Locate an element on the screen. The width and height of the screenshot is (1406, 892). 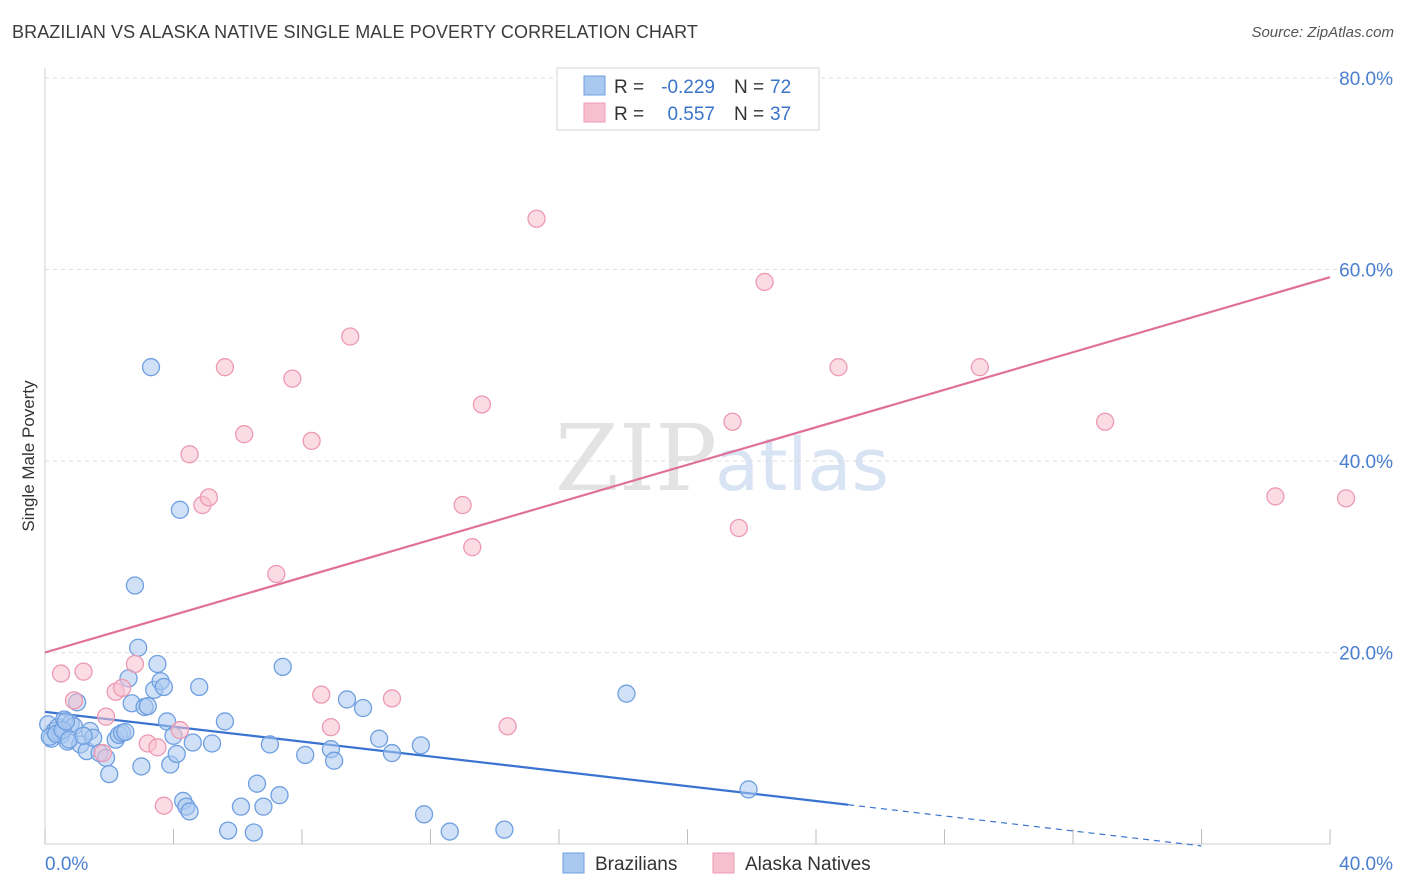
source-label: Source: ZipAtlas.com is located at coordinates (1322, 32).